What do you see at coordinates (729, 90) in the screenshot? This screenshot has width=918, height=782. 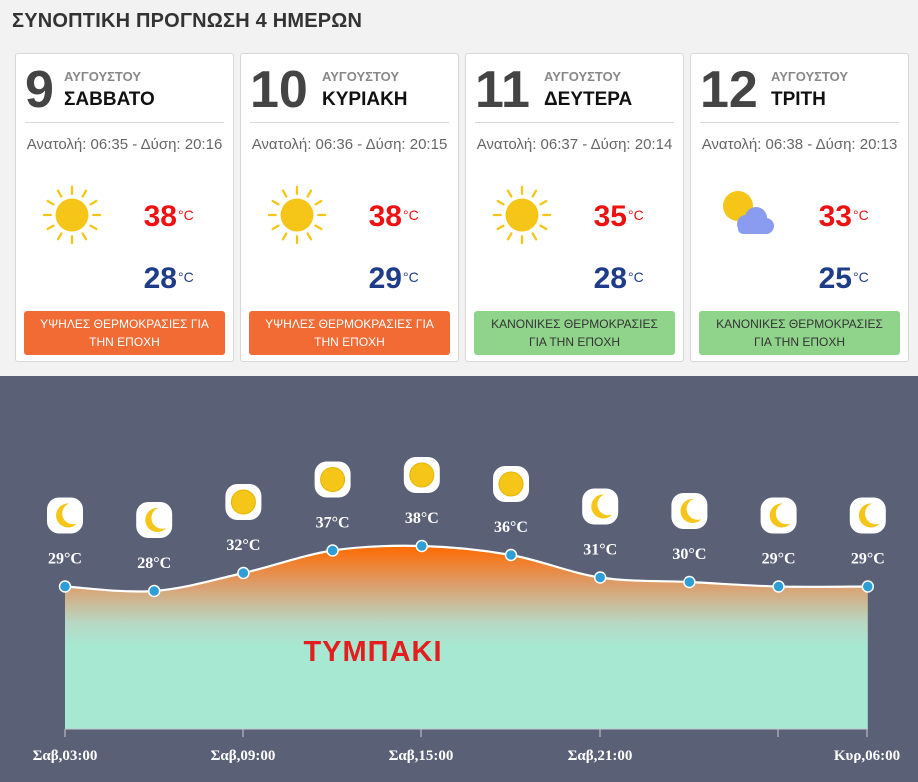 I see `day-number: 12` at bounding box center [729, 90].